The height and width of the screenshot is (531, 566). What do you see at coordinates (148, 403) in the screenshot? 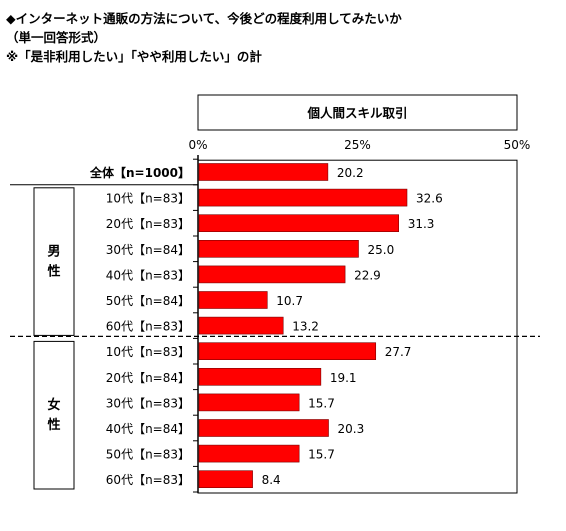
I see `category-label: 30代【n=83】` at bounding box center [148, 403].